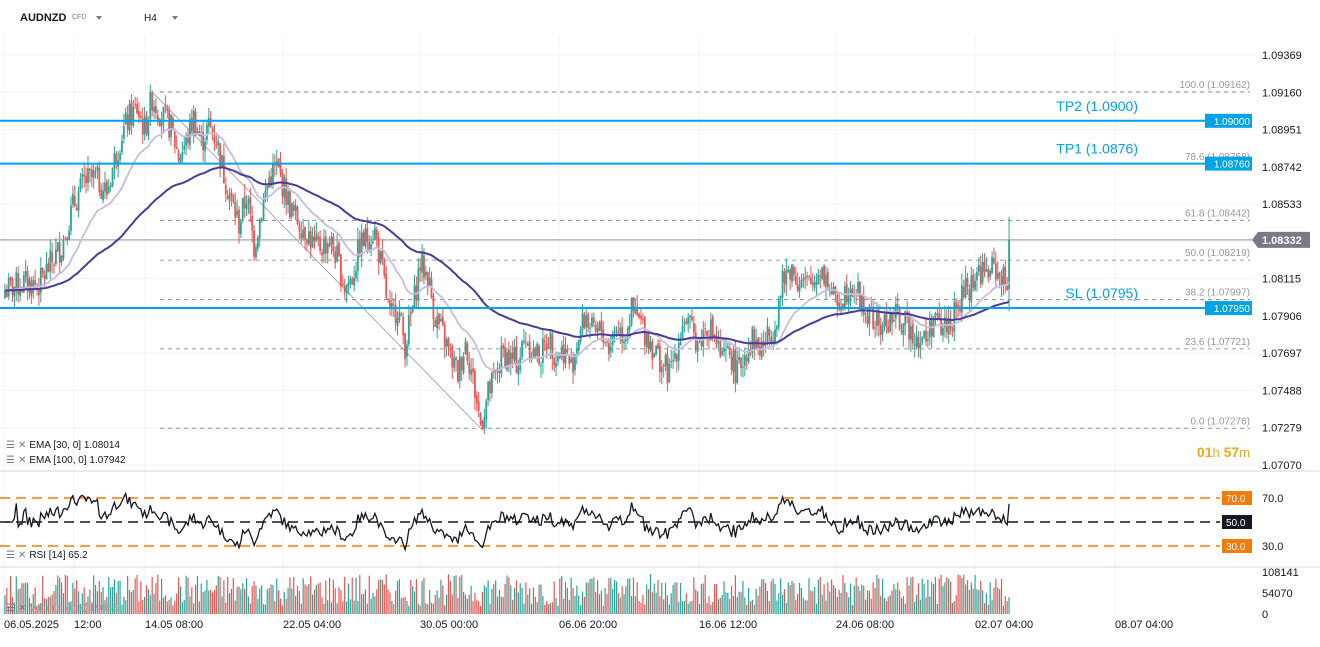 Image resolution: width=1320 pixels, height=647 pixels. What do you see at coordinates (63, 445) in the screenshot?
I see `legend-ema30: ☰ ✕ EMA [30, 0] 1.08014` at bounding box center [63, 445].